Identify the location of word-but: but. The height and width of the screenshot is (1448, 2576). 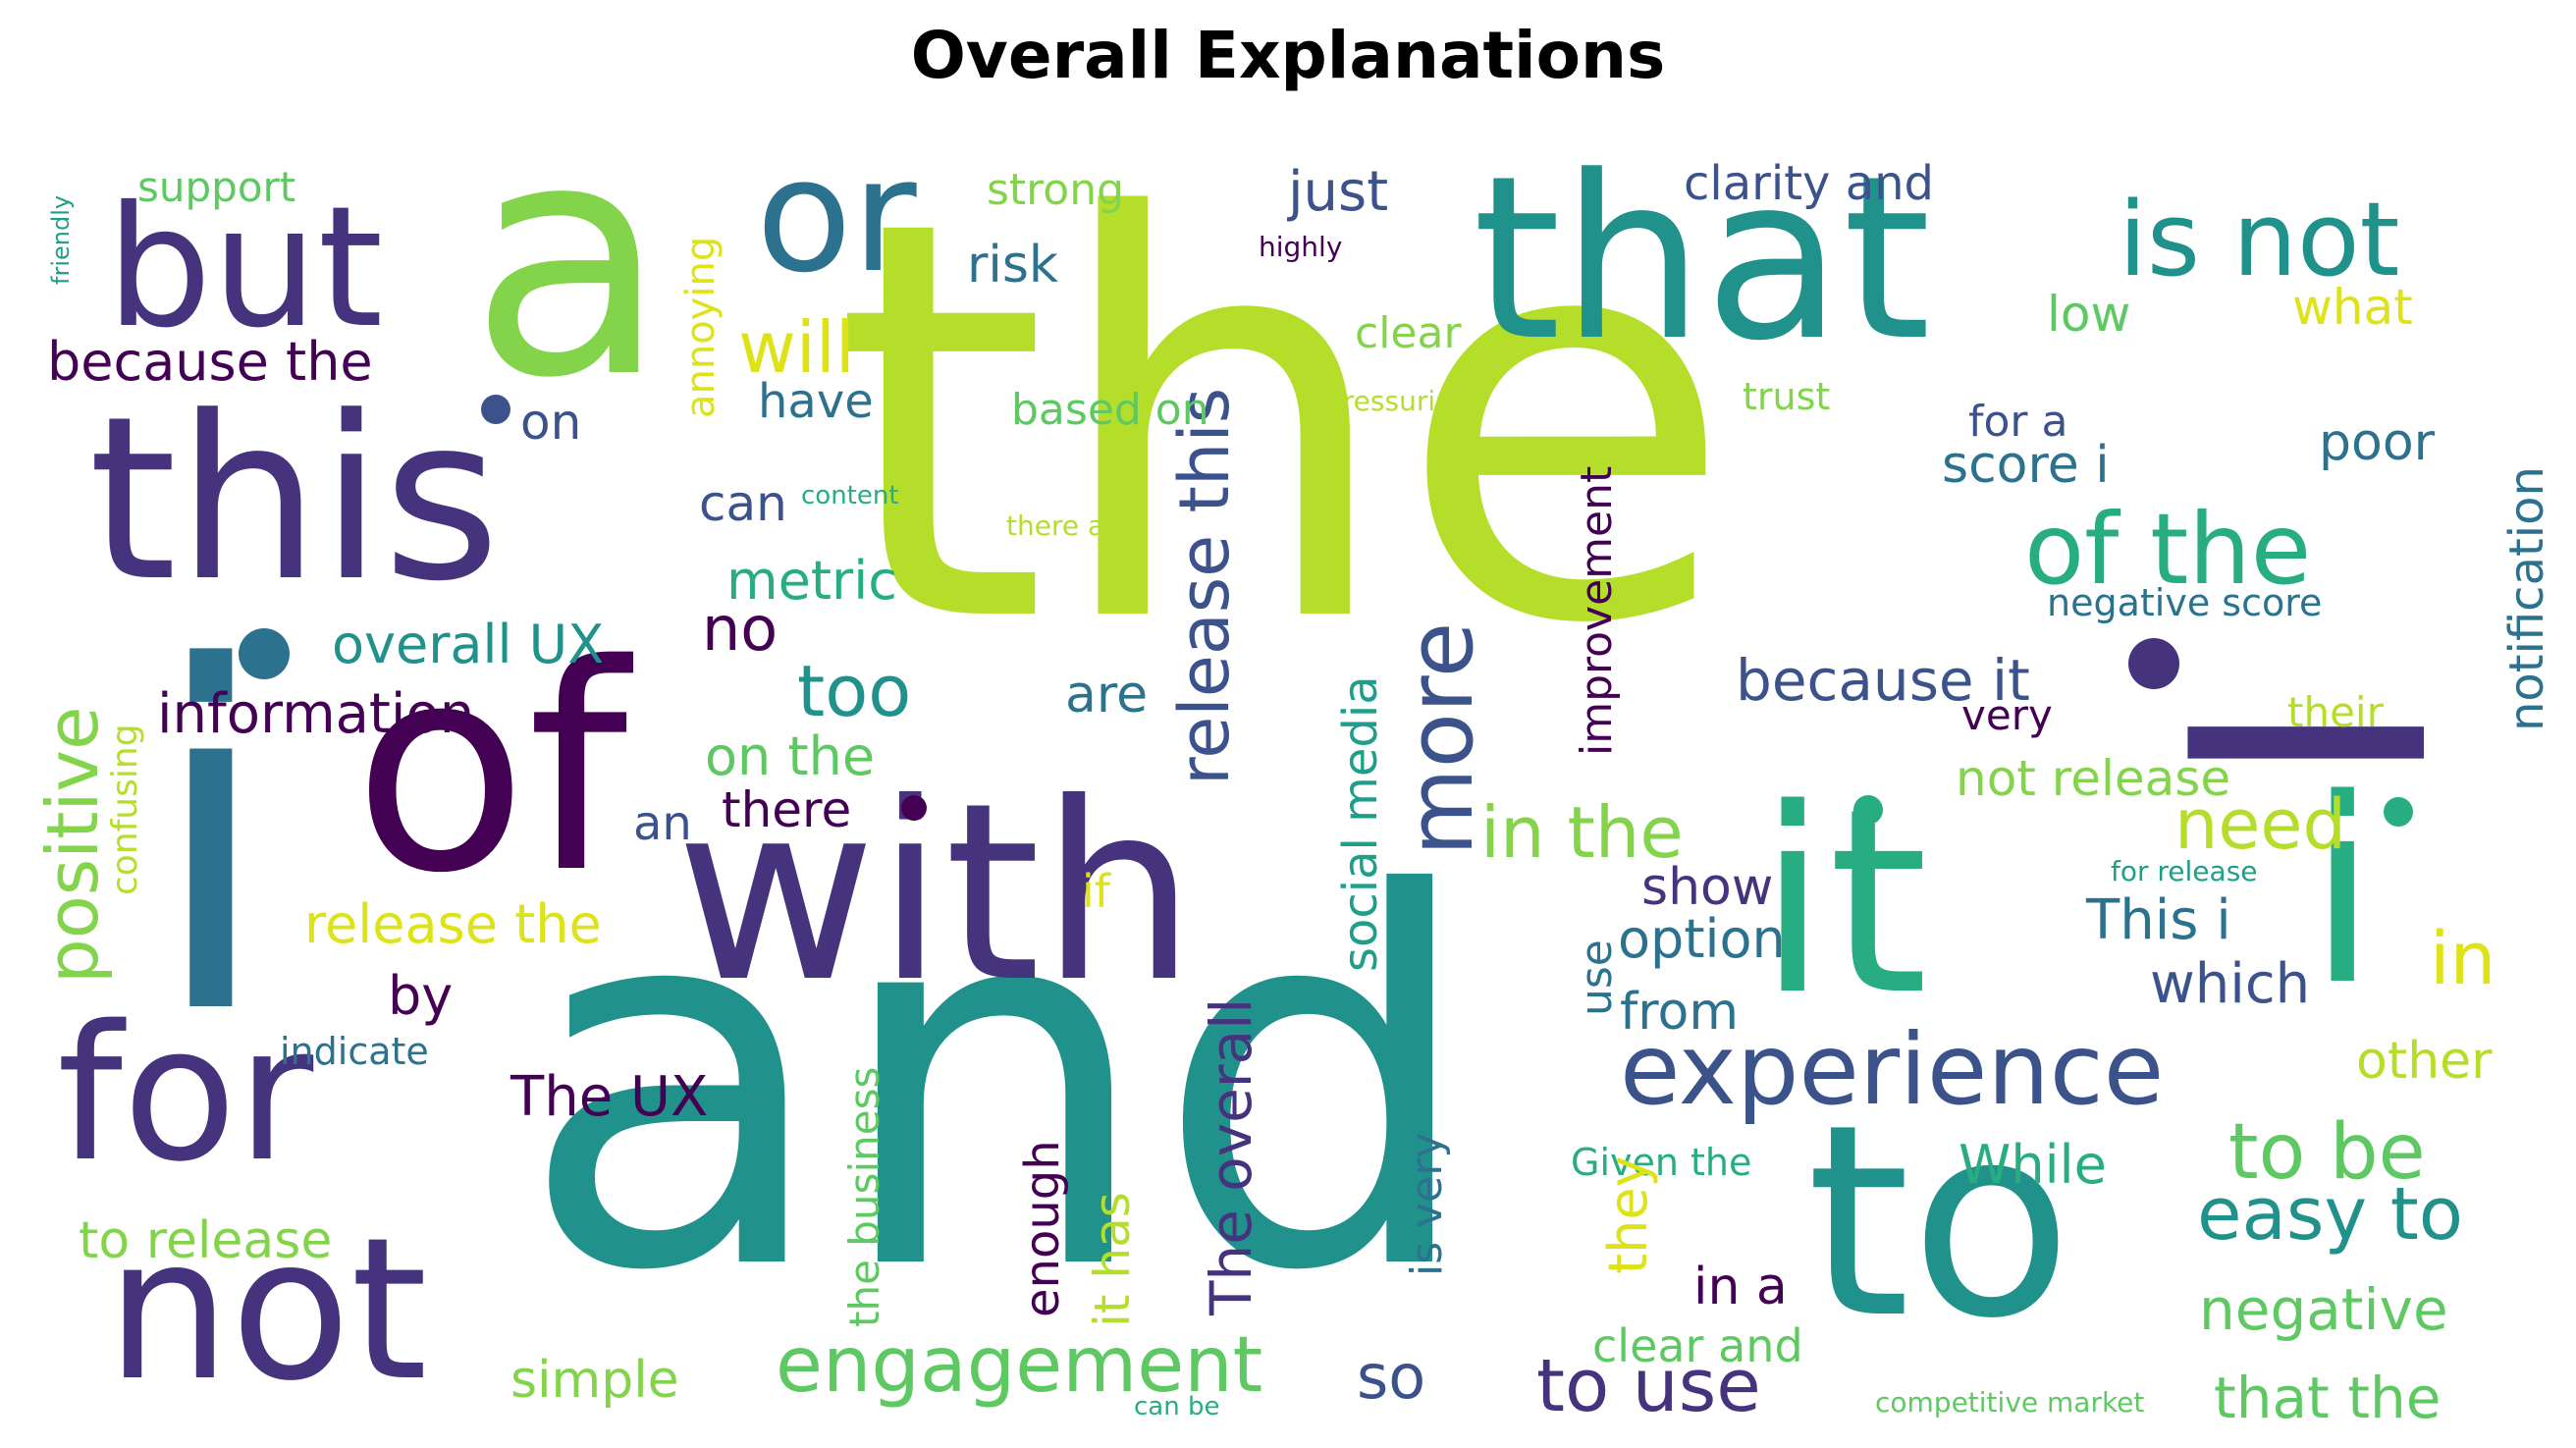
(245, 268).